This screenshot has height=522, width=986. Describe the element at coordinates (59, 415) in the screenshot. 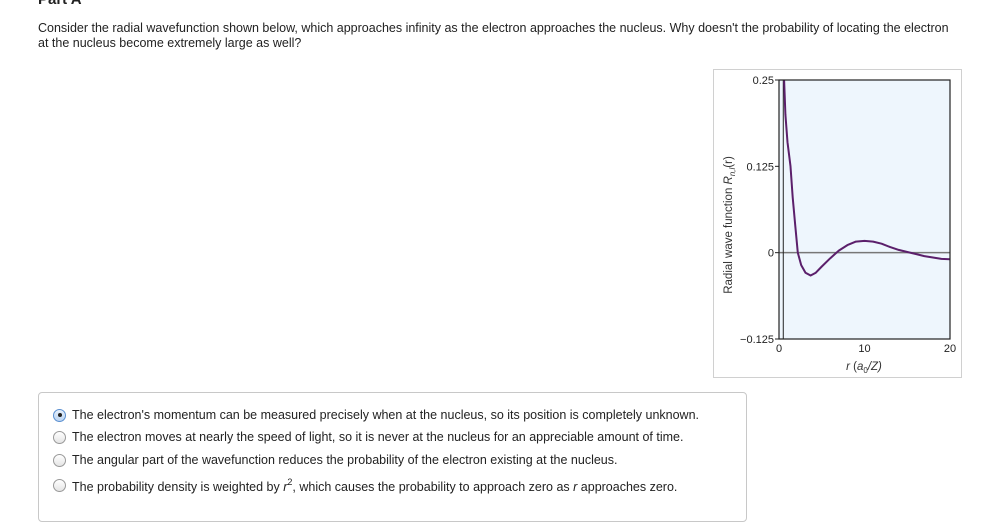

I see `radio-button-selected` at that location.